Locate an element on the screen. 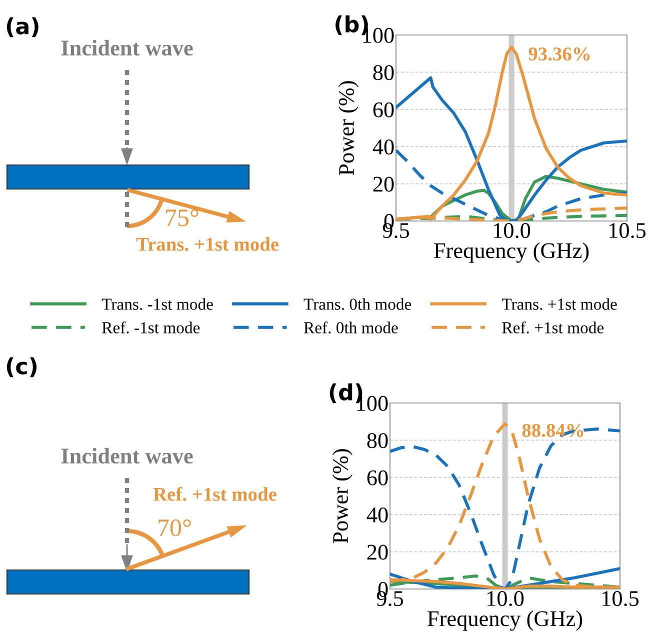  text: Trans. +1st mode is located at coordinates (207, 244).